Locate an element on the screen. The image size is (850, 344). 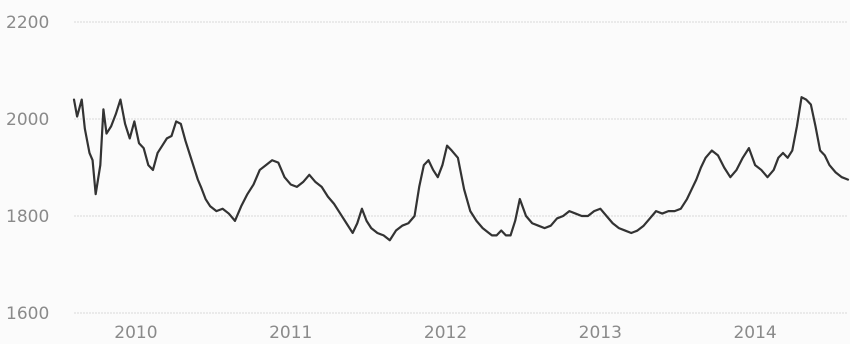
y-tick-label: 2000 is located at coordinates (27, 120).